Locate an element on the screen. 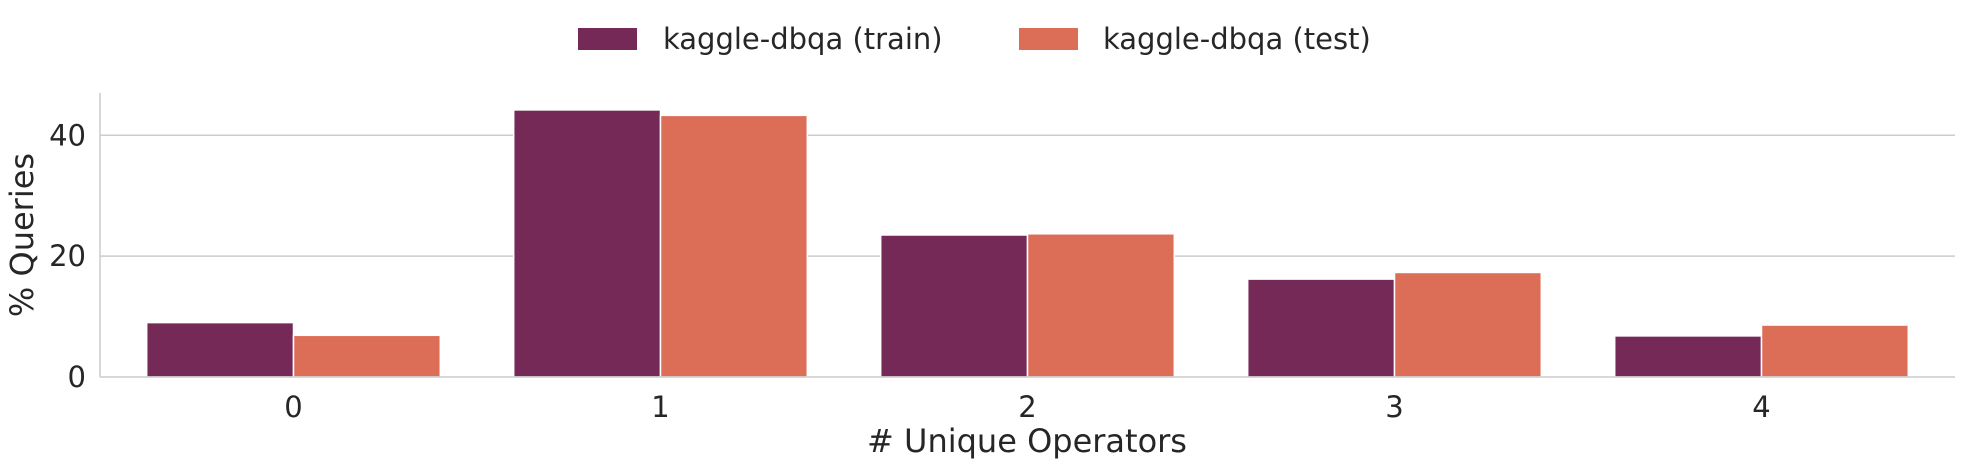 This screenshot has width=1961, height=468. y-tick-labels: 0 20 40 is located at coordinates (67, 256).